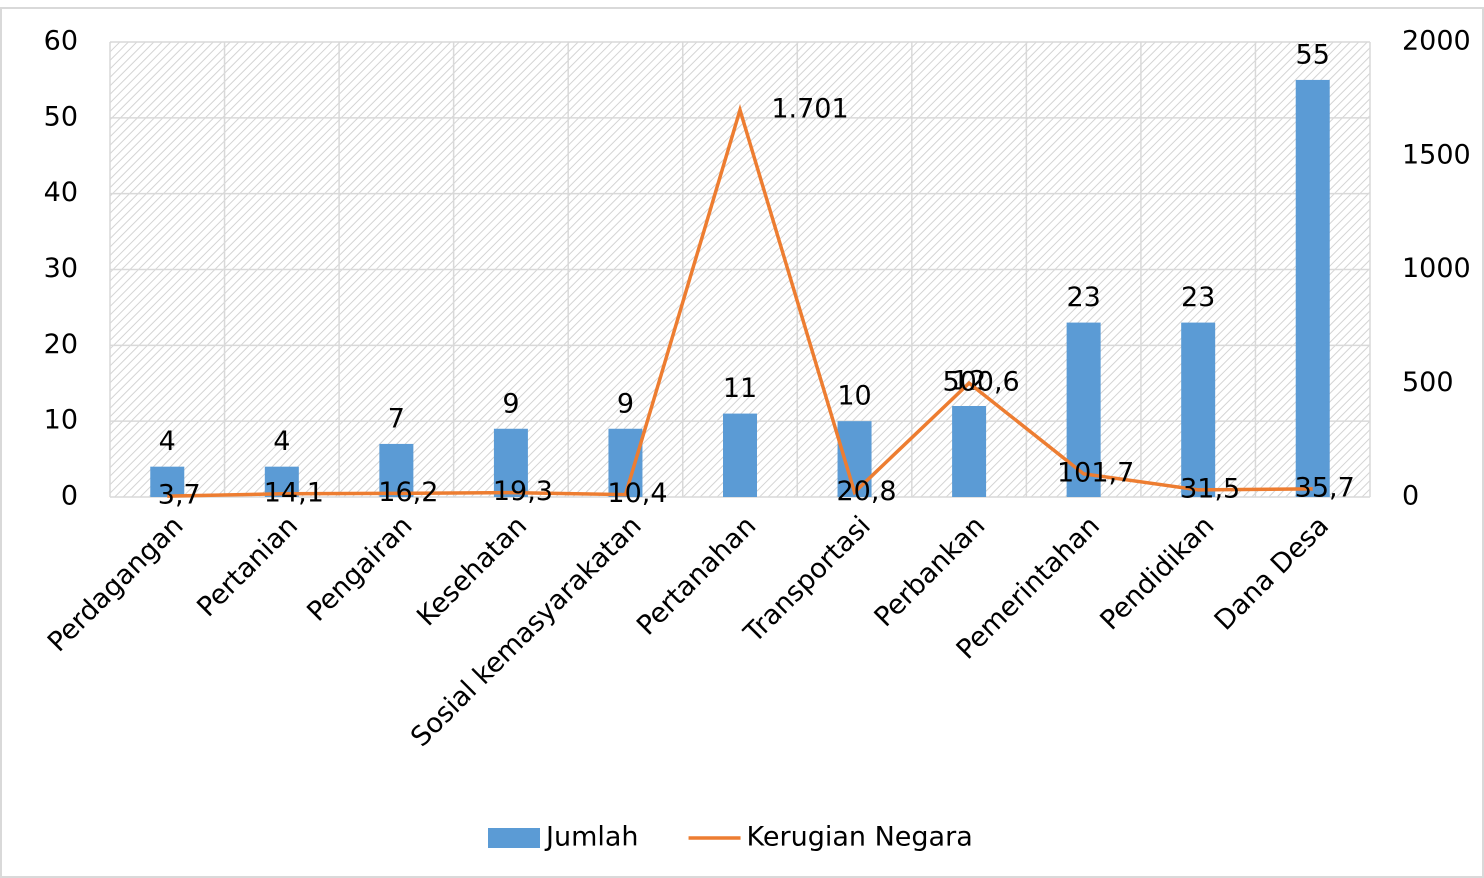 The image size is (1484, 878). Describe the element at coordinates (396, 418) in the screenshot. I see `bar-value-label: 7` at that location.